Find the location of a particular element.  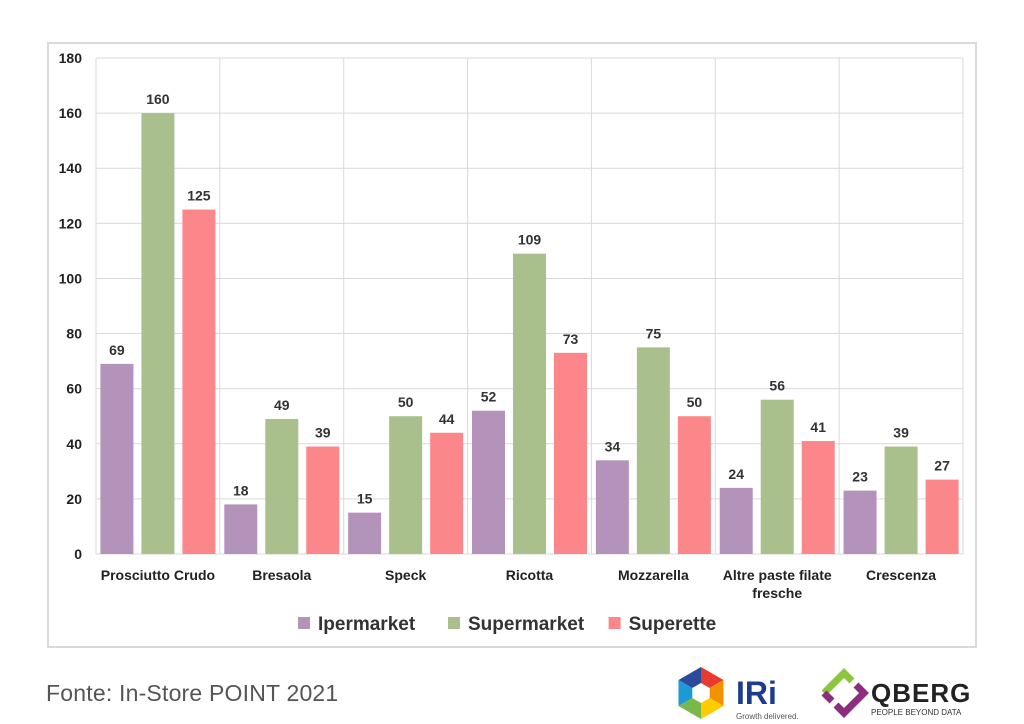

data-label: 75 is located at coordinates (654, 333).